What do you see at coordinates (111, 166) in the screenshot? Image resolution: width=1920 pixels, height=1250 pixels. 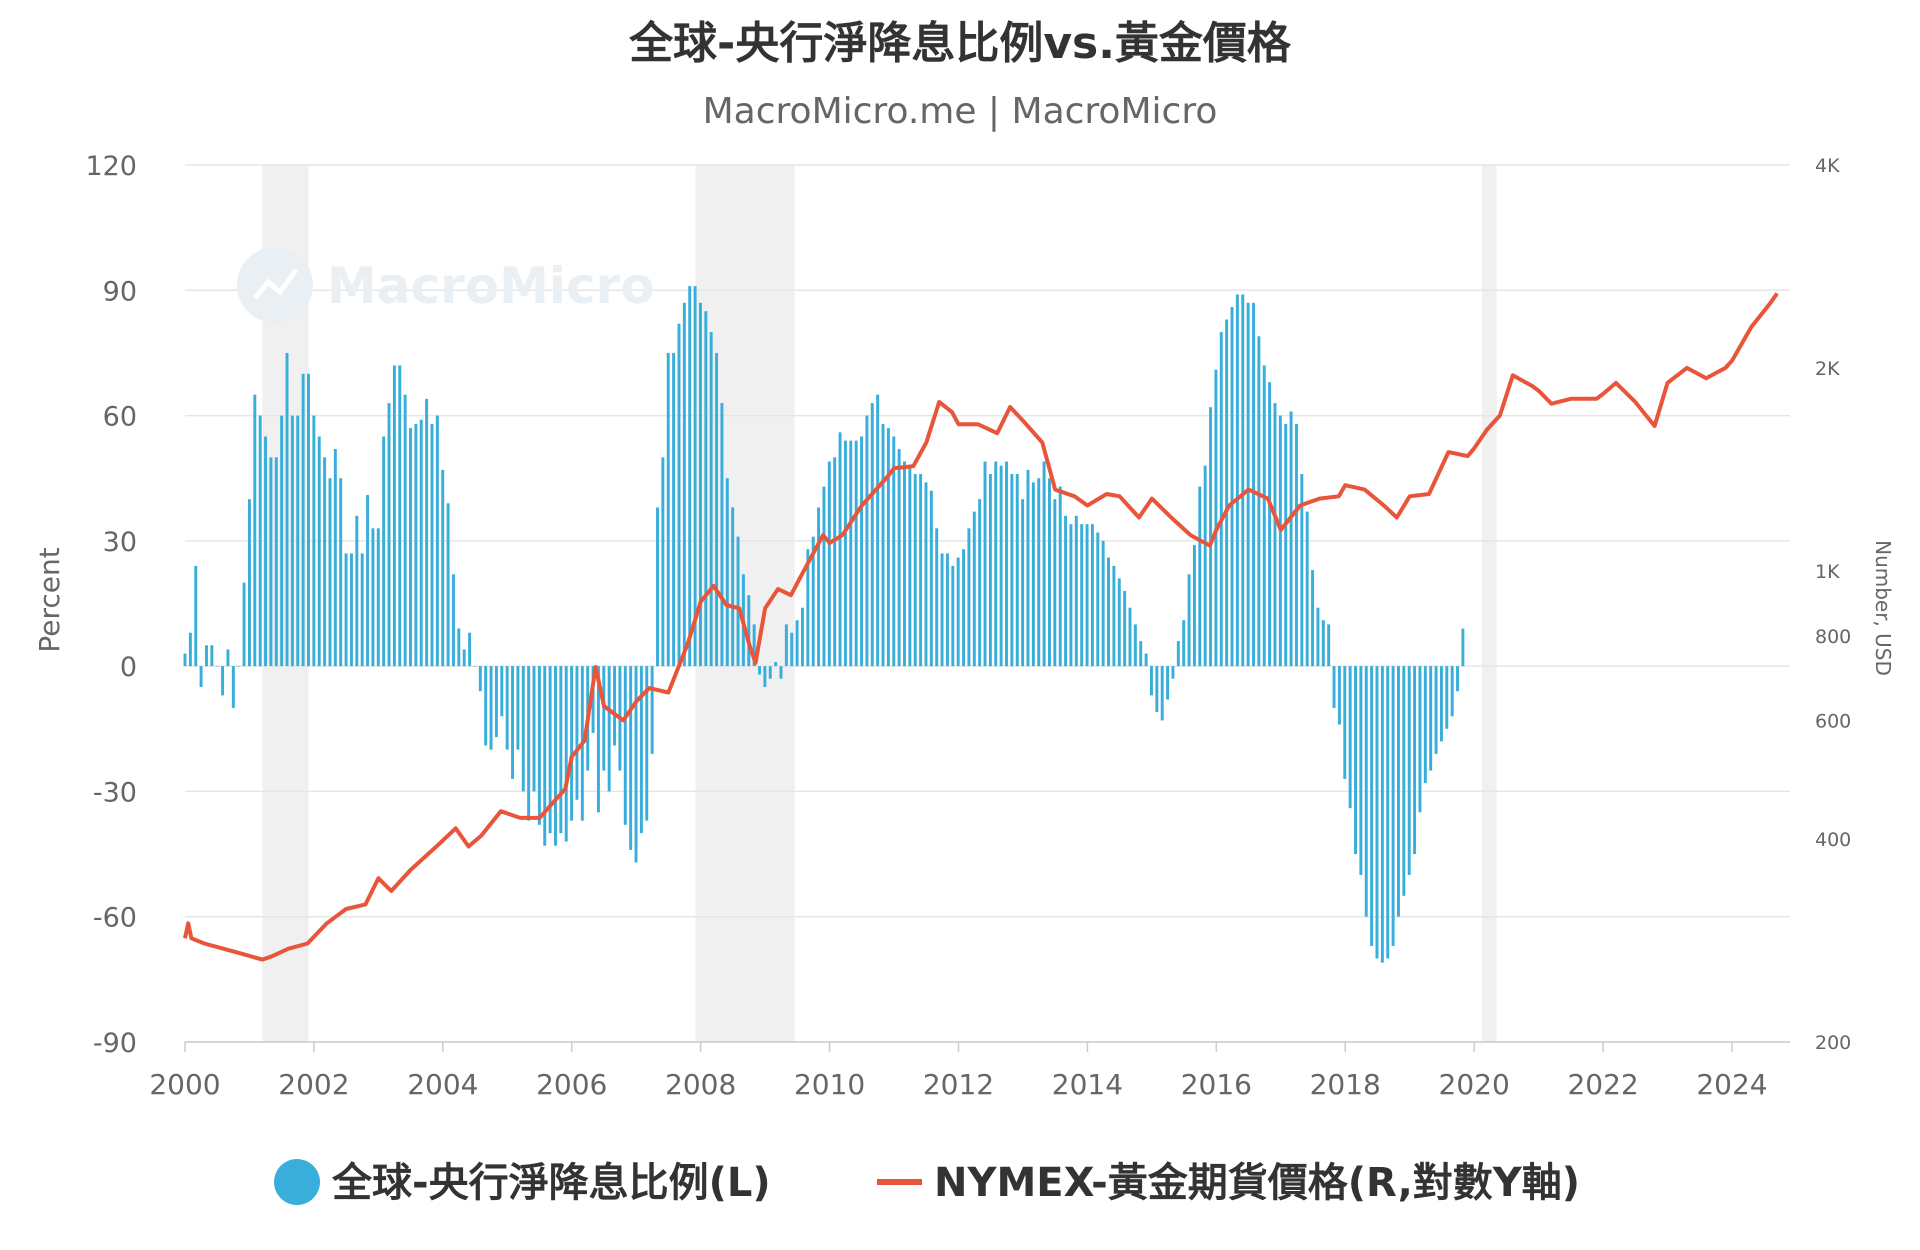 I see `left-tick-label: 120` at bounding box center [111, 166].